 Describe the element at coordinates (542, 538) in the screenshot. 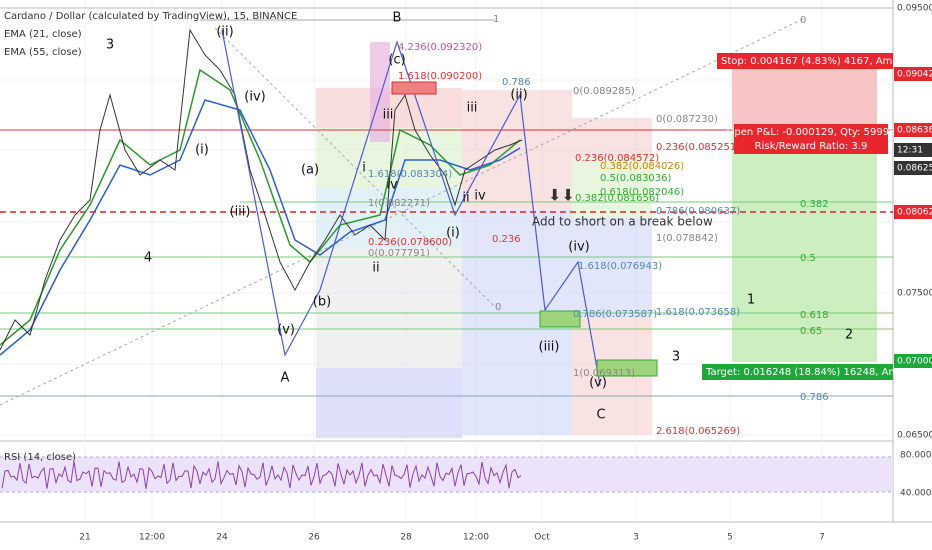

I see `time-axis-label: Oct` at that location.